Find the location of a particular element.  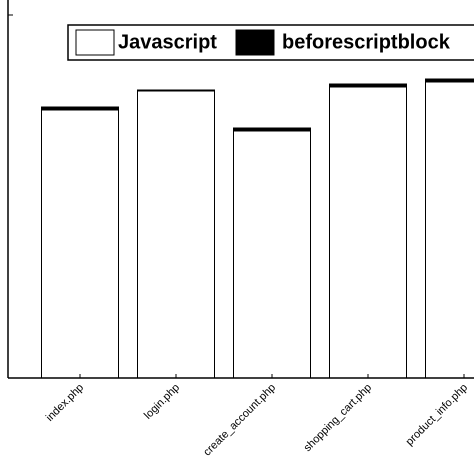

legend-label: beforescriptblock is located at coordinates (366, 42).